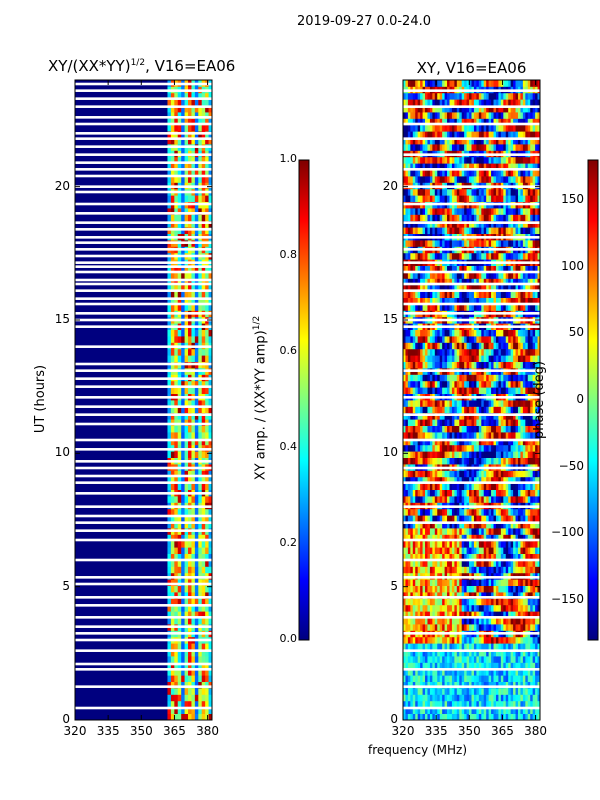 This screenshot has width=600, height=800. I want to click on flagged-row, so click(143, 98).